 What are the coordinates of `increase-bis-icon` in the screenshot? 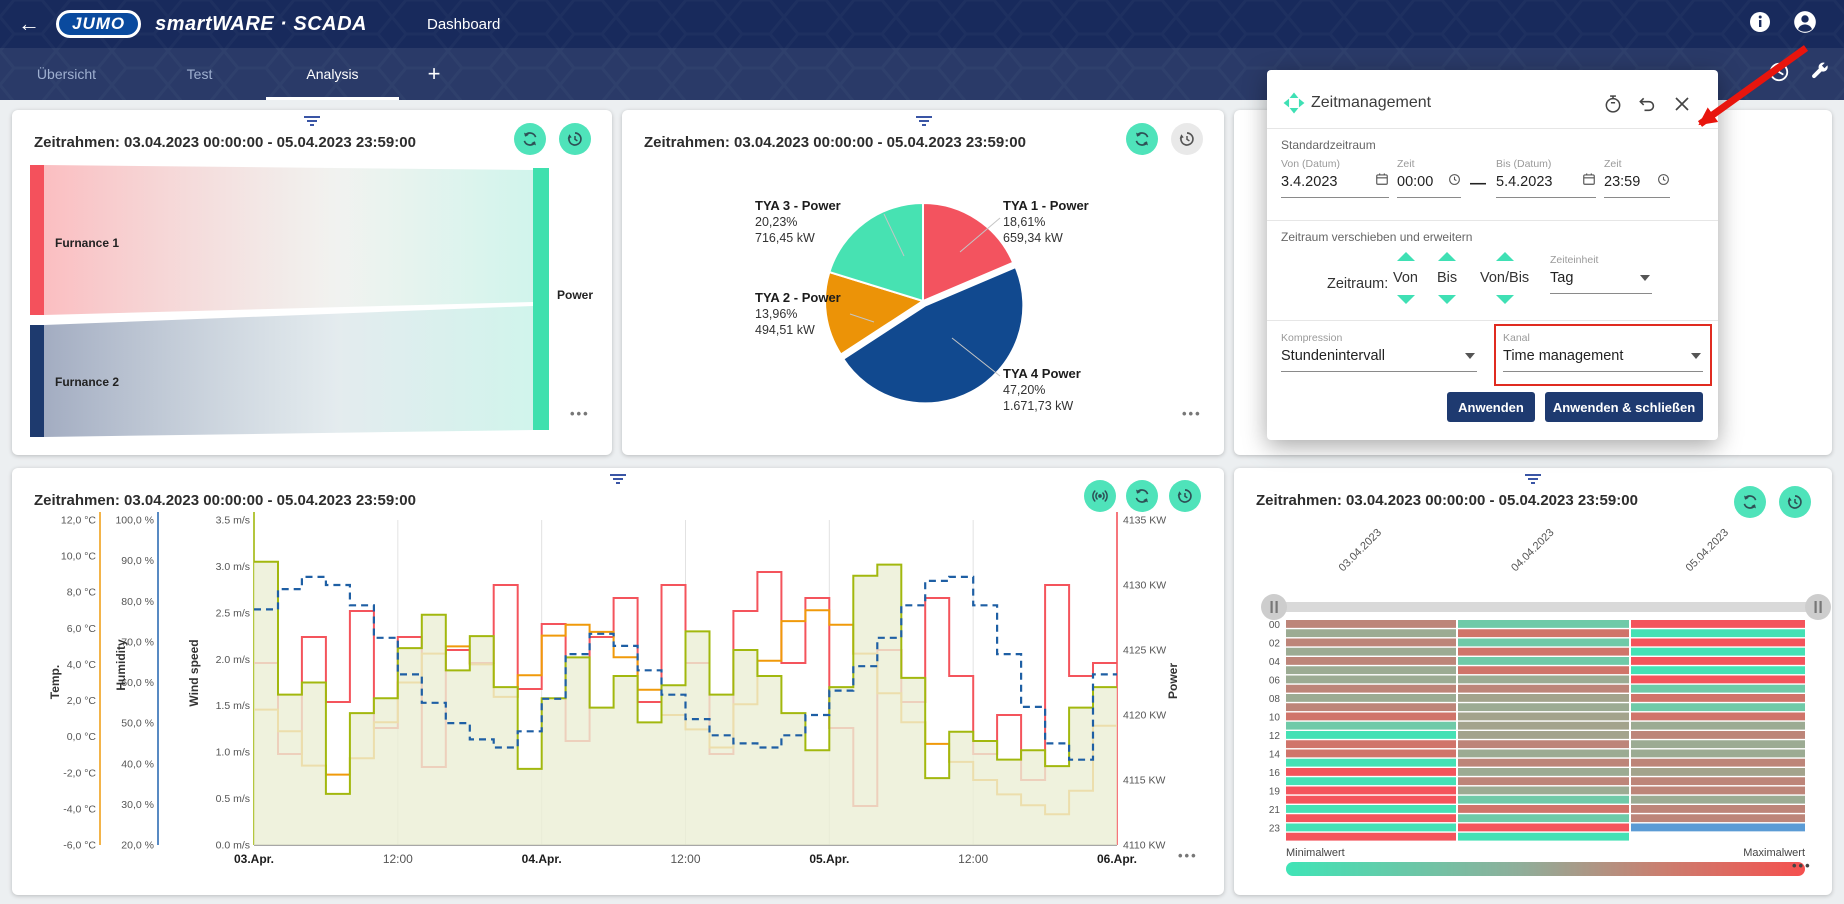 It's located at (1447, 256).